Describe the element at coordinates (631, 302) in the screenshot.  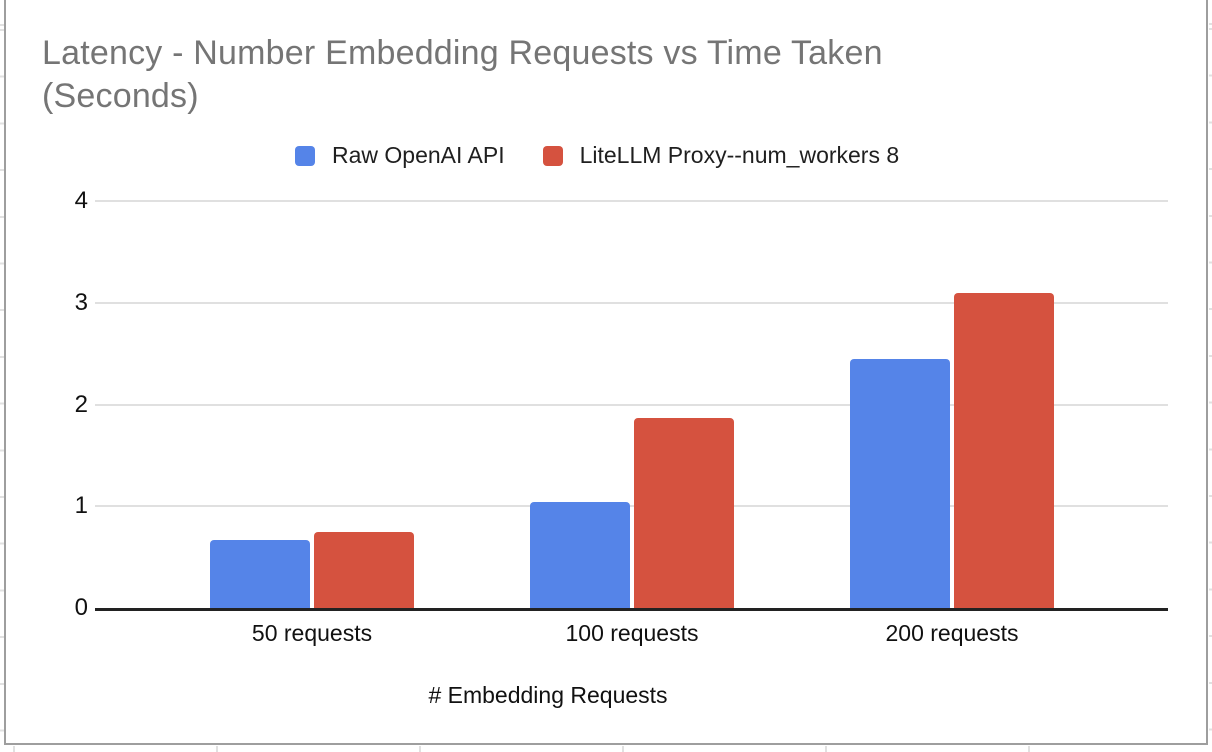
I see `gridline-y3` at that location.